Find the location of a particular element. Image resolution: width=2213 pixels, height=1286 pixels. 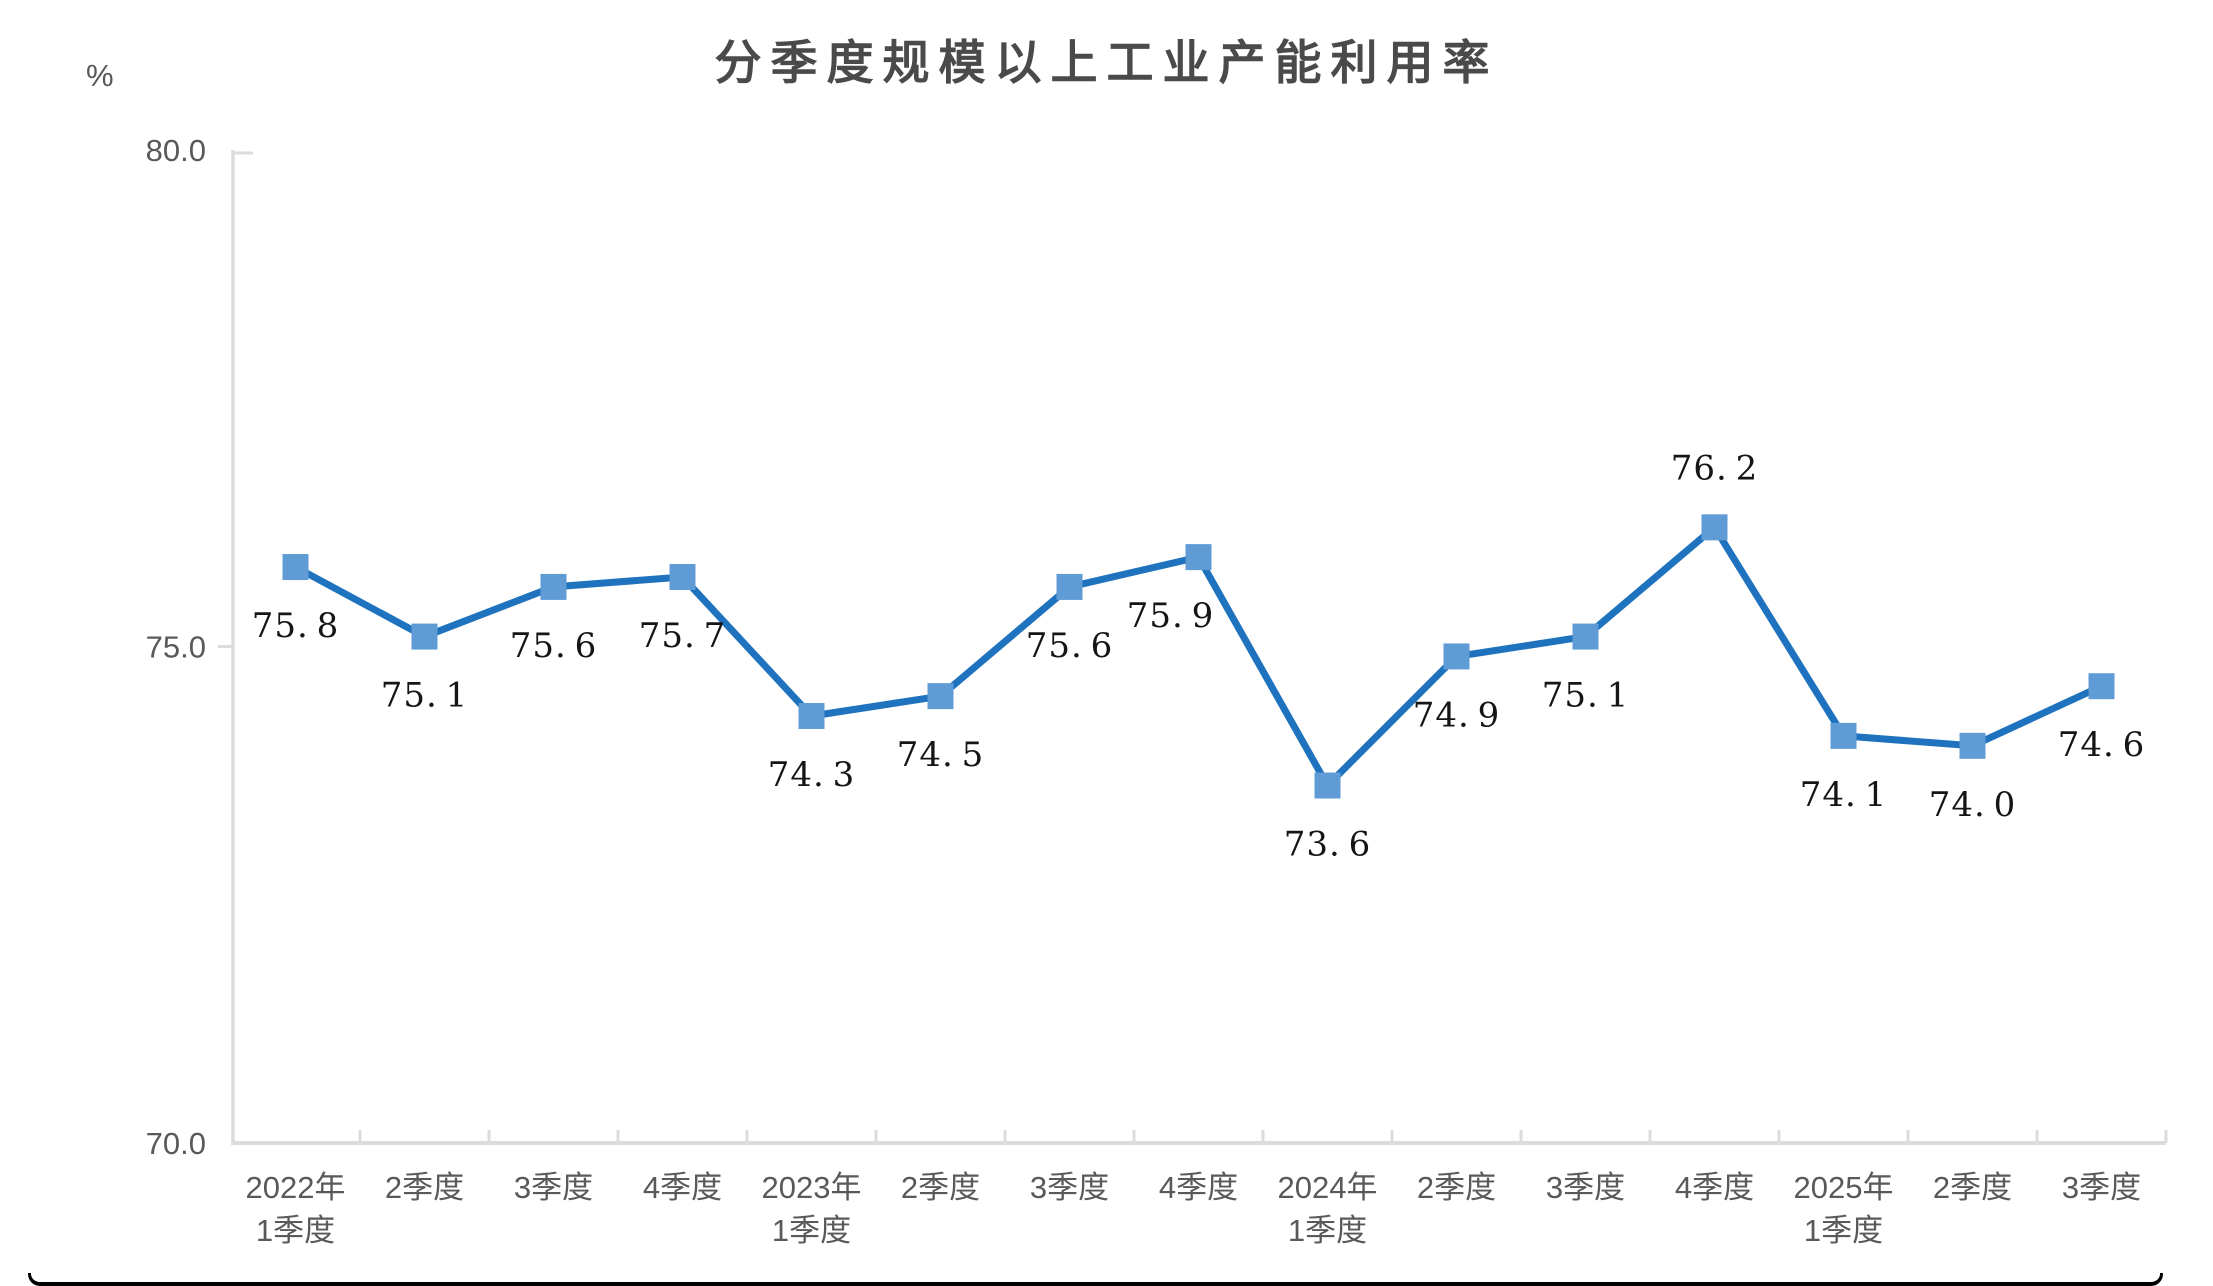

data-label: 75. 8 is located at coordinates (296, 626).